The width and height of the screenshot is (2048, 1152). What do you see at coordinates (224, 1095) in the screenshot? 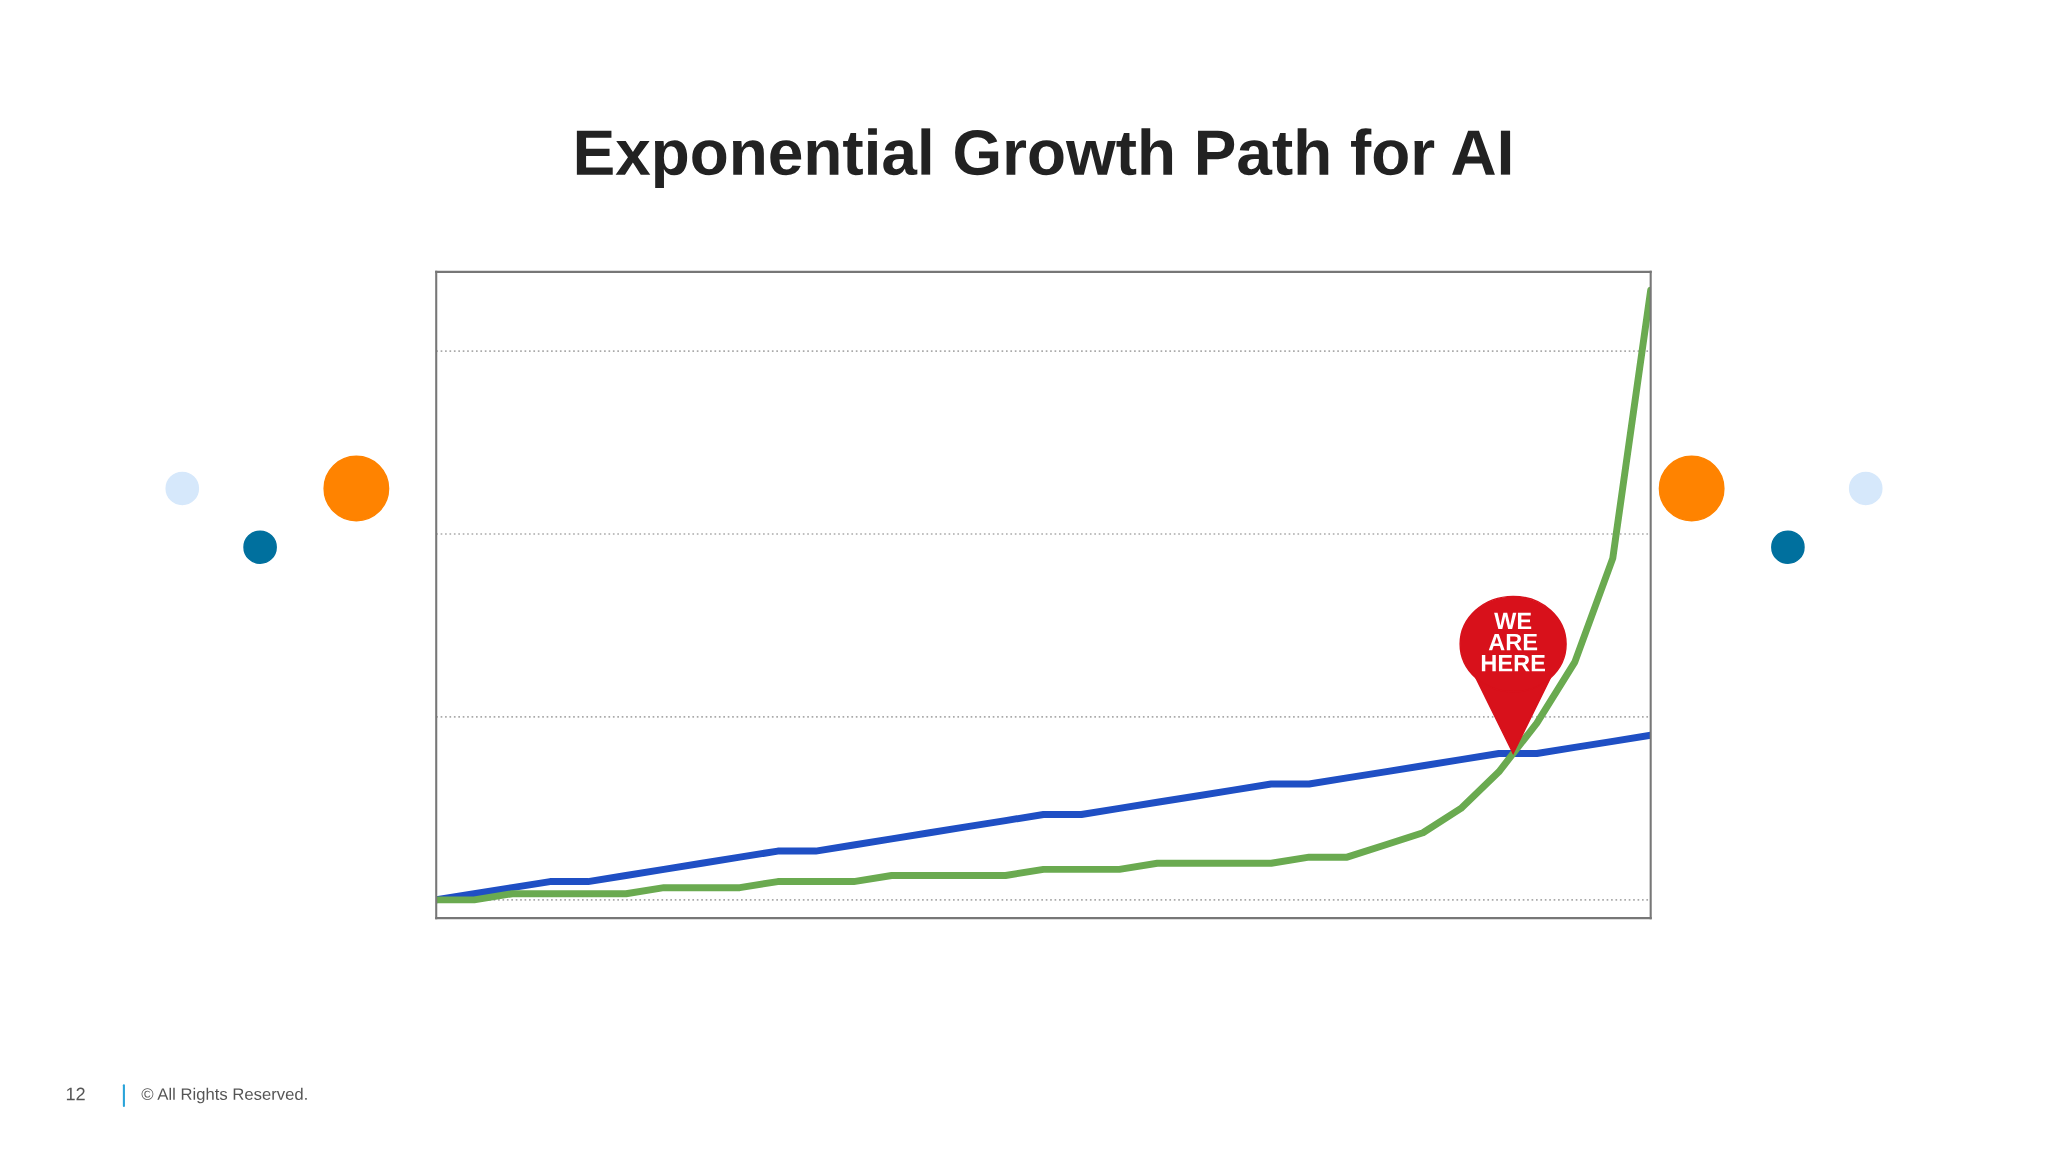
I see `text: © All Rights Reserved.` at bounding box center [224, 1095].